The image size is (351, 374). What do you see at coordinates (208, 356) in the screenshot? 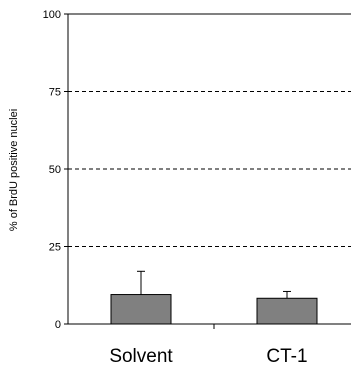
I see `category-labels: Solvent CT-1` at bounding box center [208, 356].